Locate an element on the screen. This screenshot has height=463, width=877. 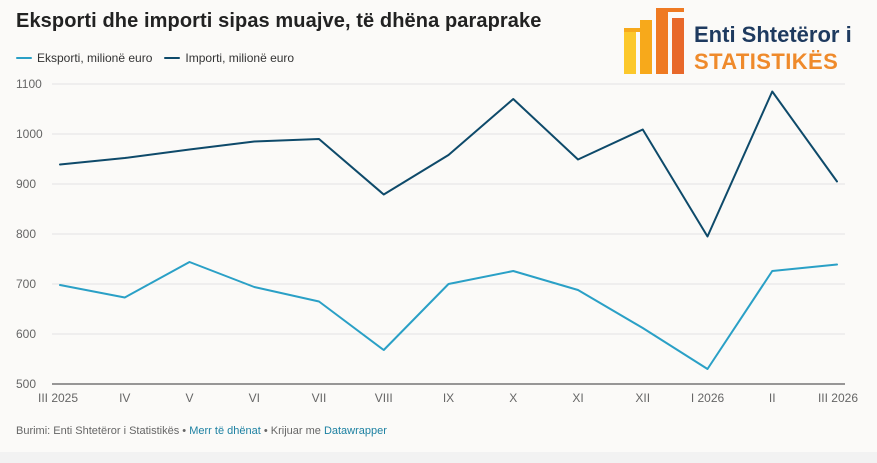
y-tick-label: 1100 is located at coordinates (29, 84).